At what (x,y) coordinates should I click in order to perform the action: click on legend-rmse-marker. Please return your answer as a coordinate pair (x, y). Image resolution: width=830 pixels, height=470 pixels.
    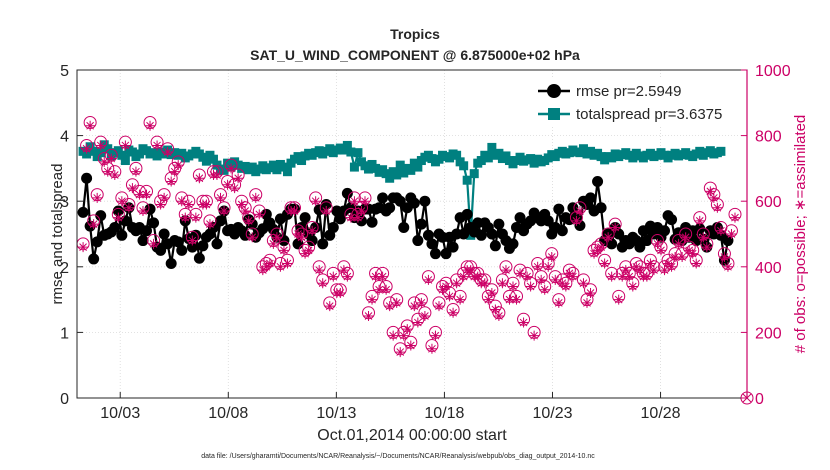
    Looking at the image, I should click on (554, 91).